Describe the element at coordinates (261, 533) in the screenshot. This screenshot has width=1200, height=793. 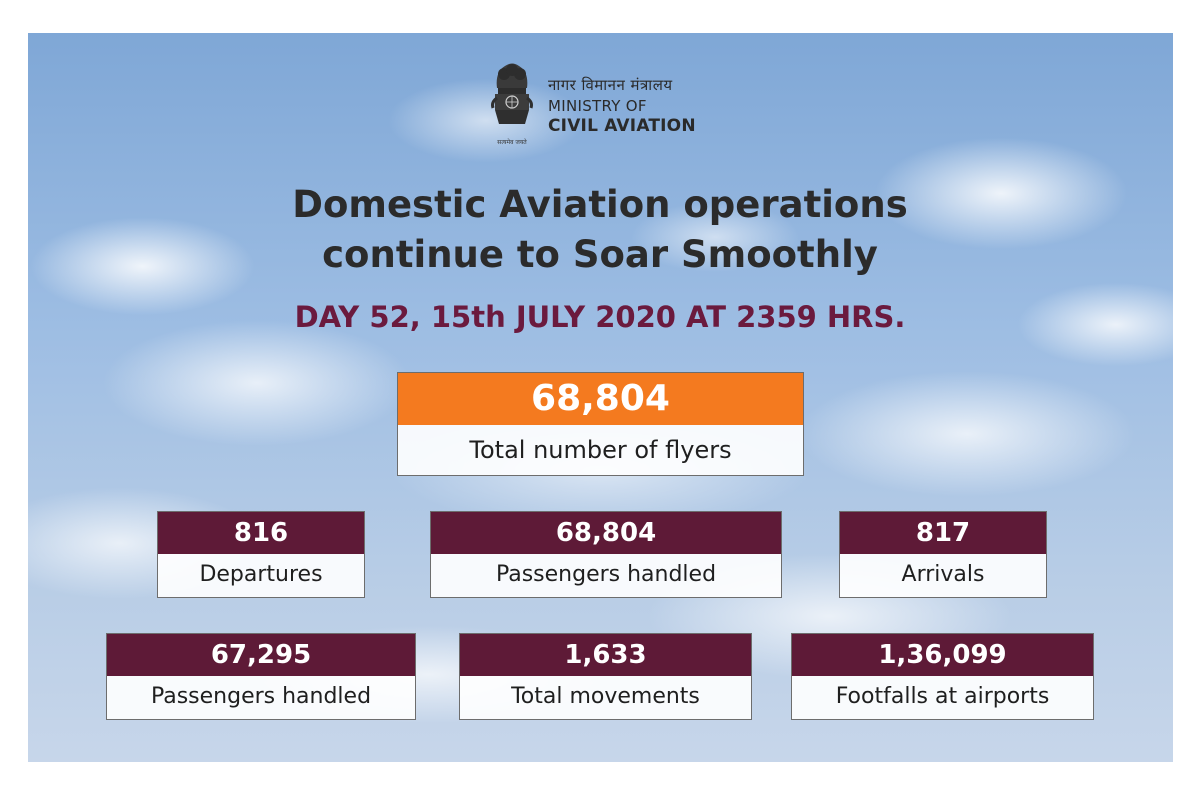
I see `departures-value: 816` at that location.